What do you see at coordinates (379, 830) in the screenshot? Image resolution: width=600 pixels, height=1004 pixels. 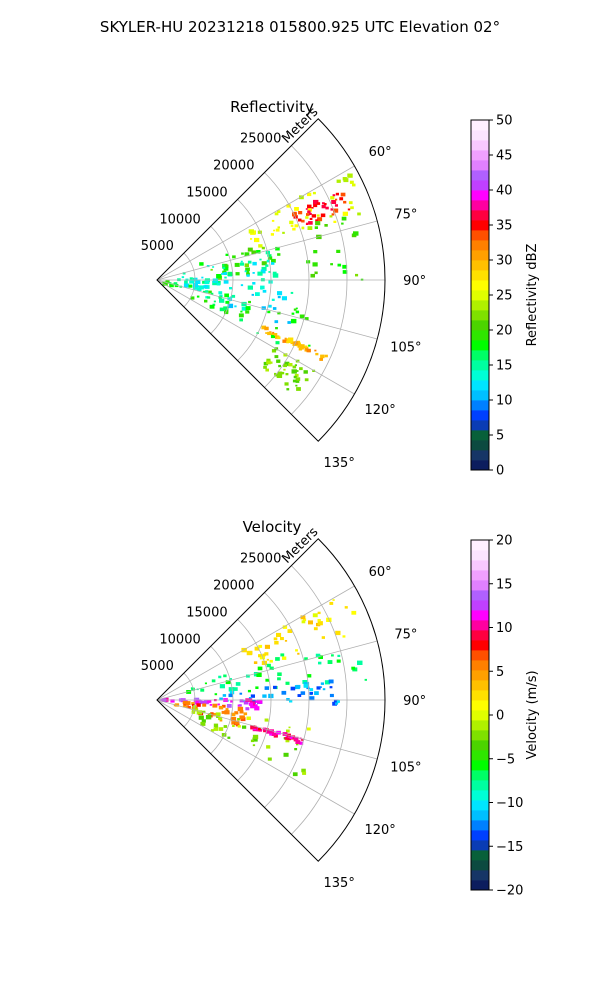 I see `theta-tick-label: 120°` at bounding box center [379, 830].